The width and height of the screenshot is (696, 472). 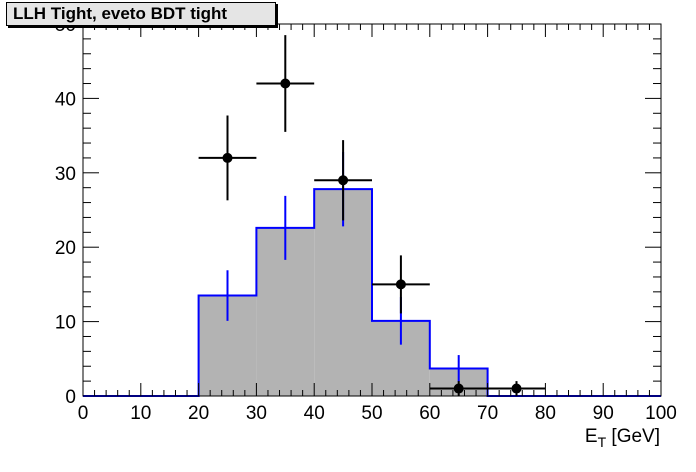 I want to click on chart-title: LLH Tight, eveto BDT tight, so click(x=141, y=14).